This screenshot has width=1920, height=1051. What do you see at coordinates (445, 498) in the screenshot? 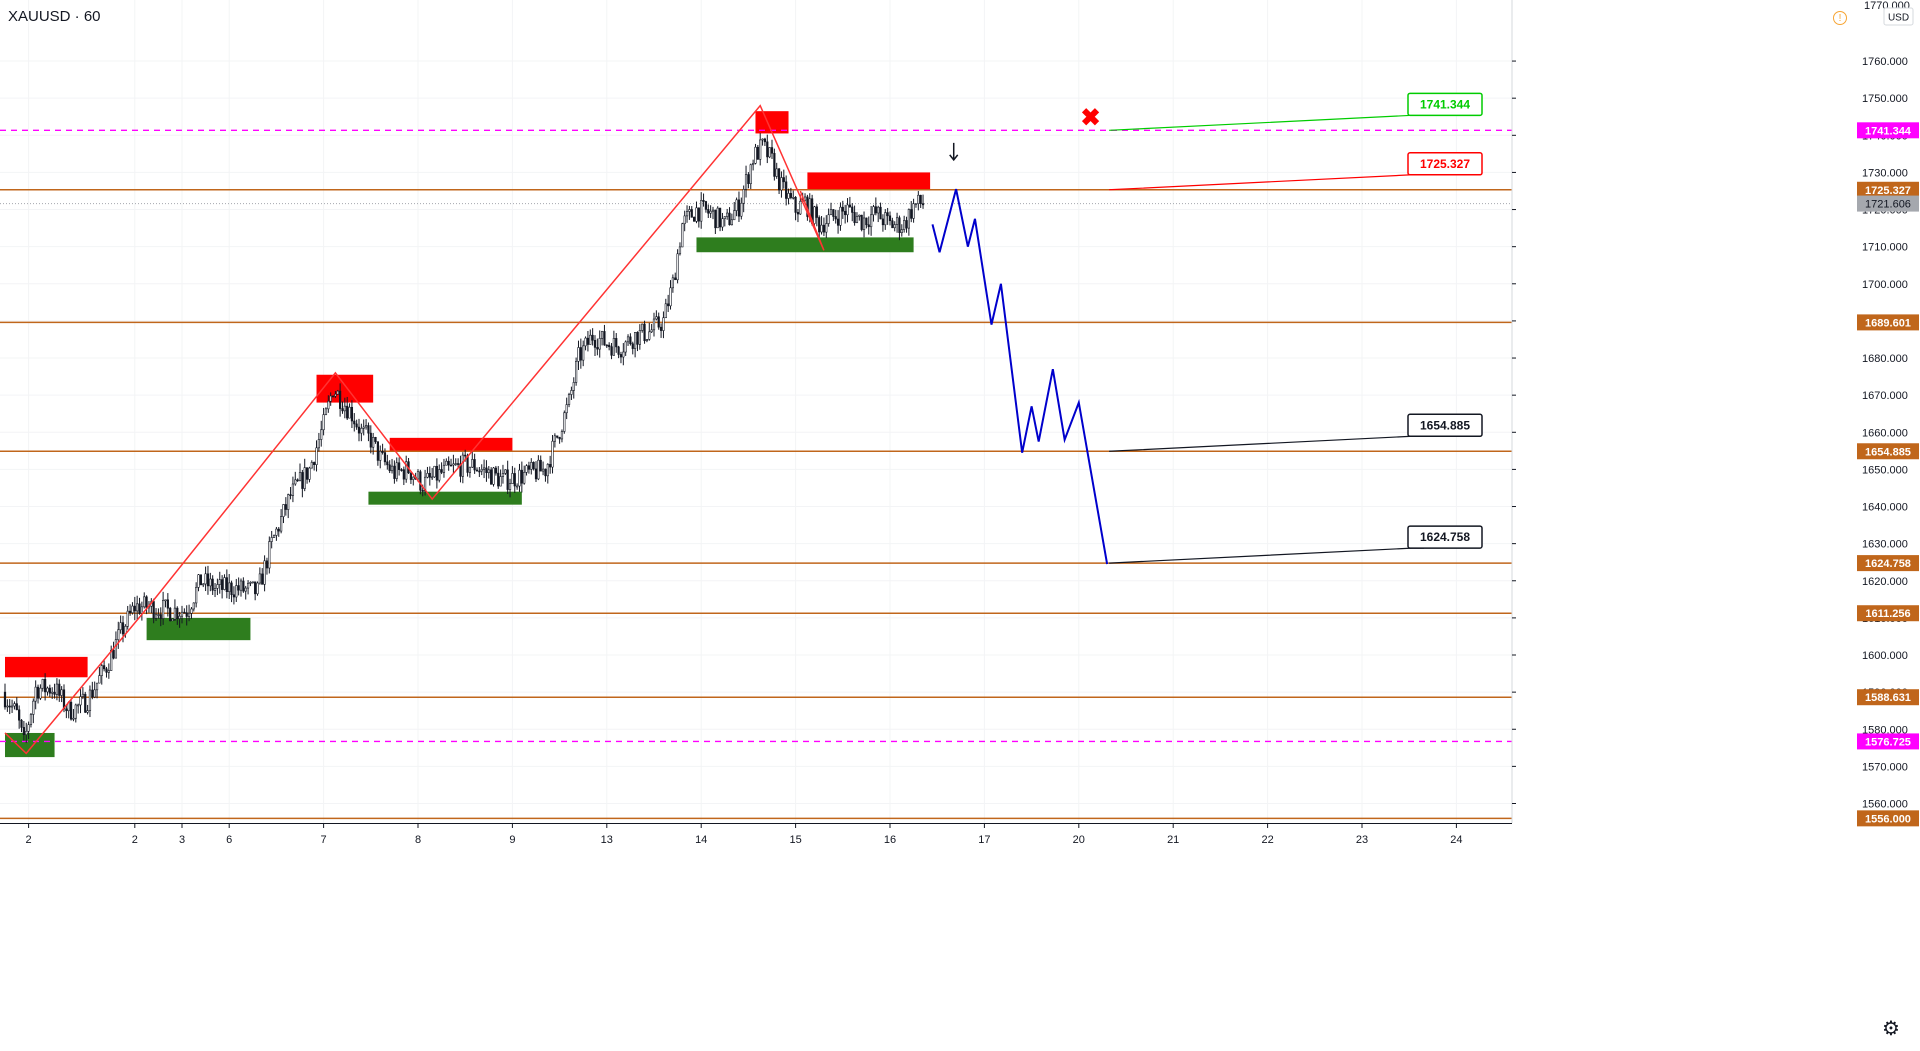
I see `demand-zone` at bounding box center [445, 498].